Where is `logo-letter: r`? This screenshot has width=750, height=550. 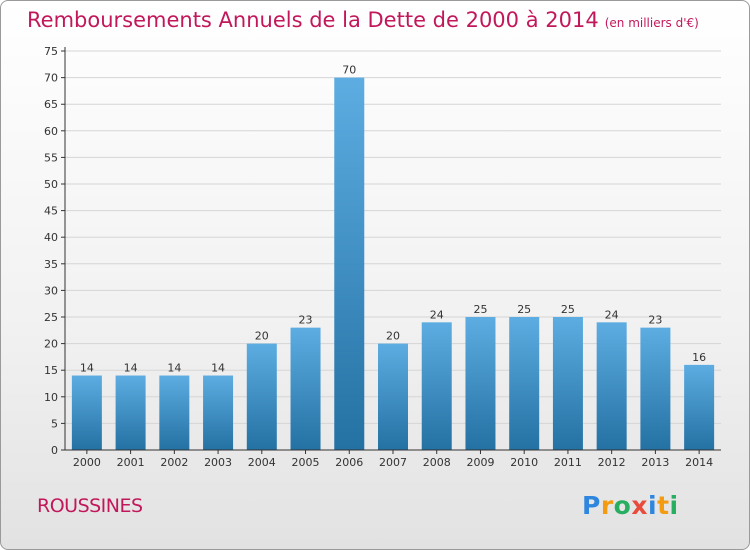 logo-letter: r is located at coordinates (607, 505).